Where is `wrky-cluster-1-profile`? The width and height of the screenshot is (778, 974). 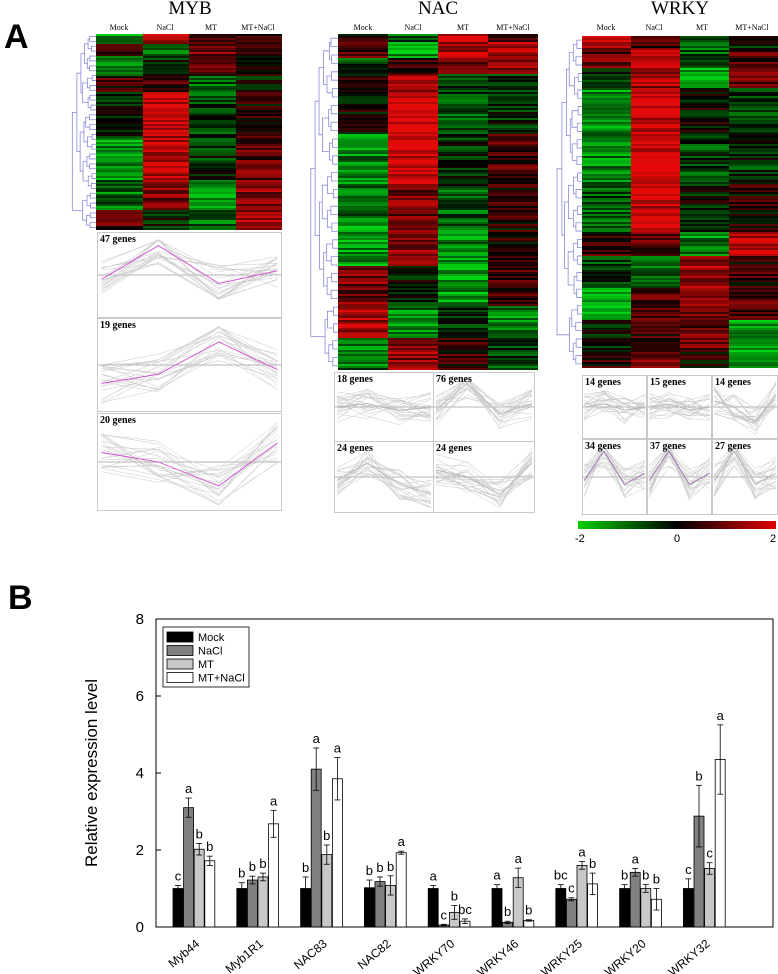
wrky-cluster-1-profile is located at coordinates (614, 407).